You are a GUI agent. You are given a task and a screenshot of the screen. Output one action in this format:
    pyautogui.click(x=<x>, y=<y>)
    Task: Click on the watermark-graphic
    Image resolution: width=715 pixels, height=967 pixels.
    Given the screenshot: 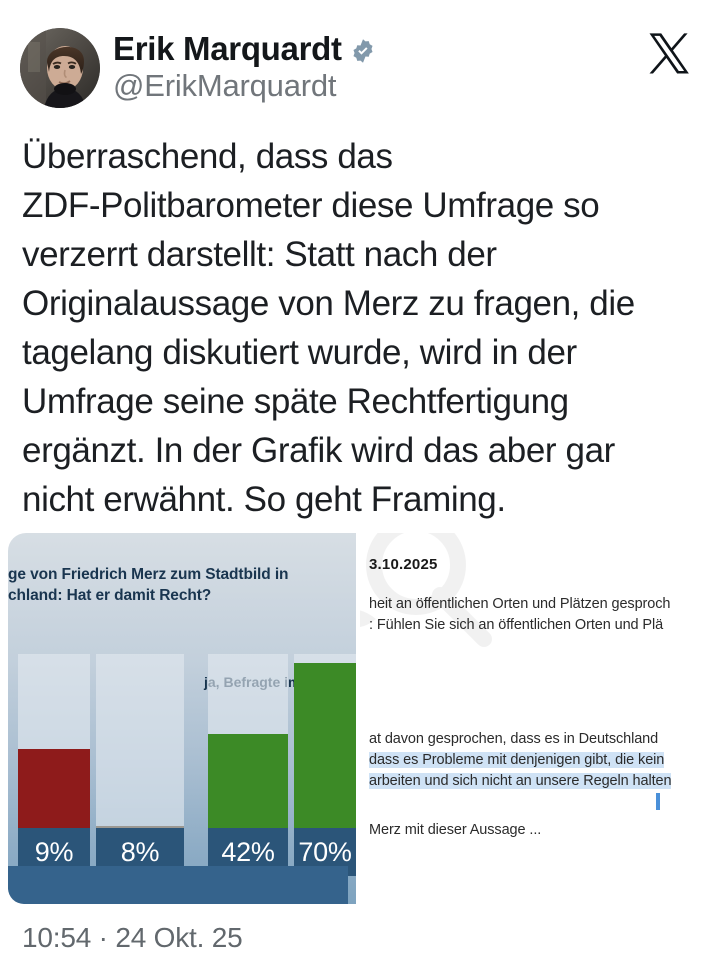 What is the action you would take?
    pyautogui.click(x=470, y=611)
    